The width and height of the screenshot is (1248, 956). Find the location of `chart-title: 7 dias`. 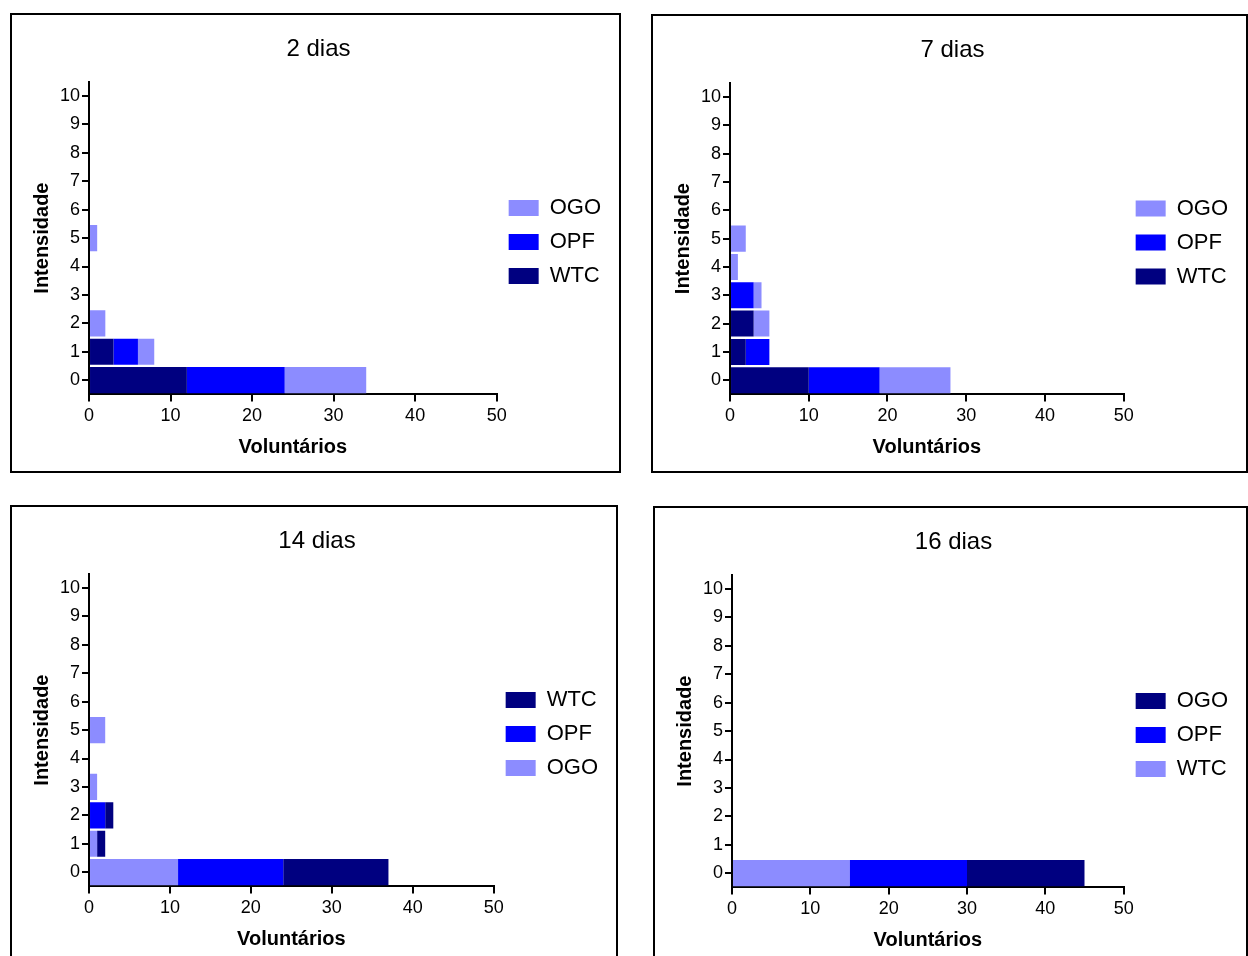

chart-title: 7 dias is located at coordinates (952, 49).